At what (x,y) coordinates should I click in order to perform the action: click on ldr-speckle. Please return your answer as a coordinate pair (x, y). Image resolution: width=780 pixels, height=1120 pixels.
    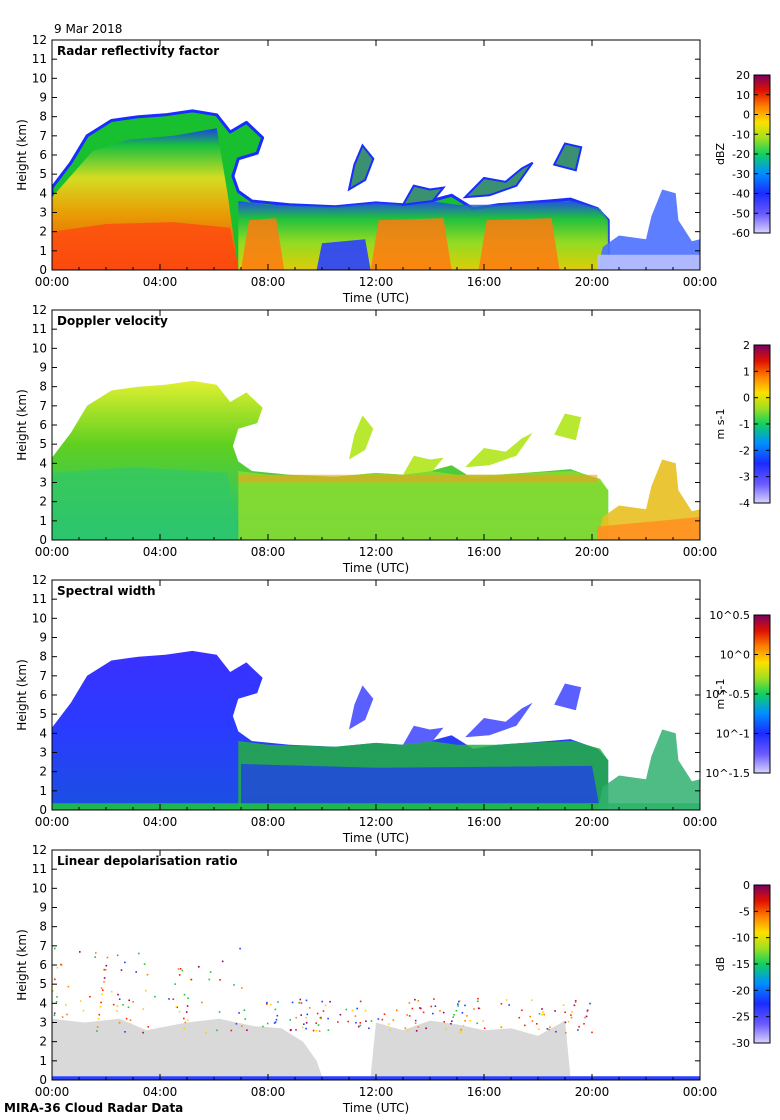
    Looking at the image, I should click on (322, 990).